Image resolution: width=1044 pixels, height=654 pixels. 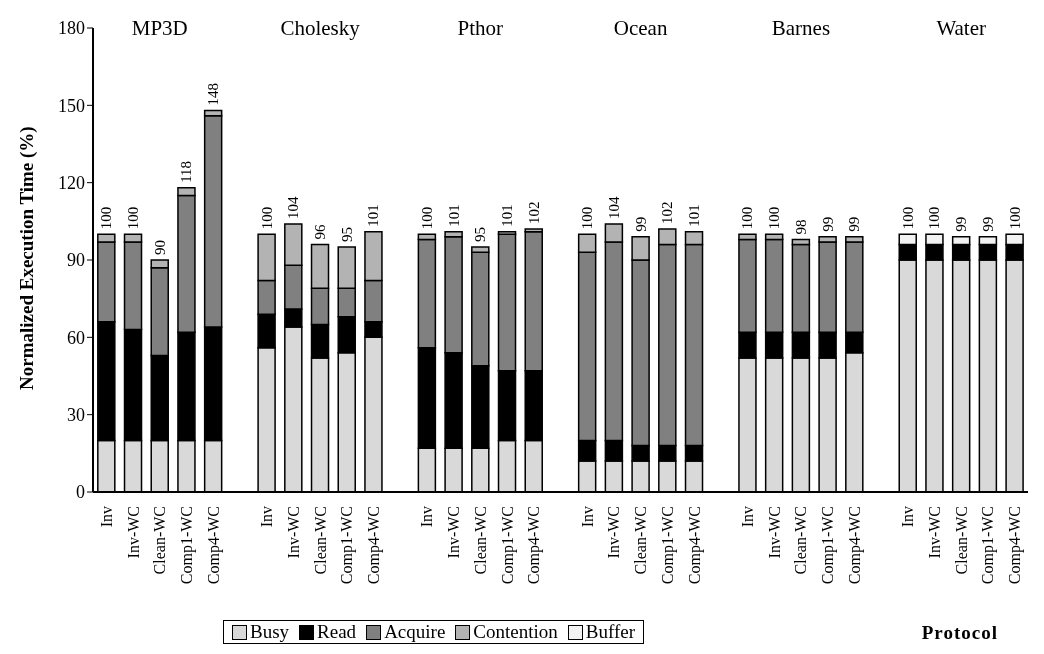 What do you see at coordinates (80, 492) in the screenshot?
I see `y-tick-label: 0` at bounding box center [80, 492].